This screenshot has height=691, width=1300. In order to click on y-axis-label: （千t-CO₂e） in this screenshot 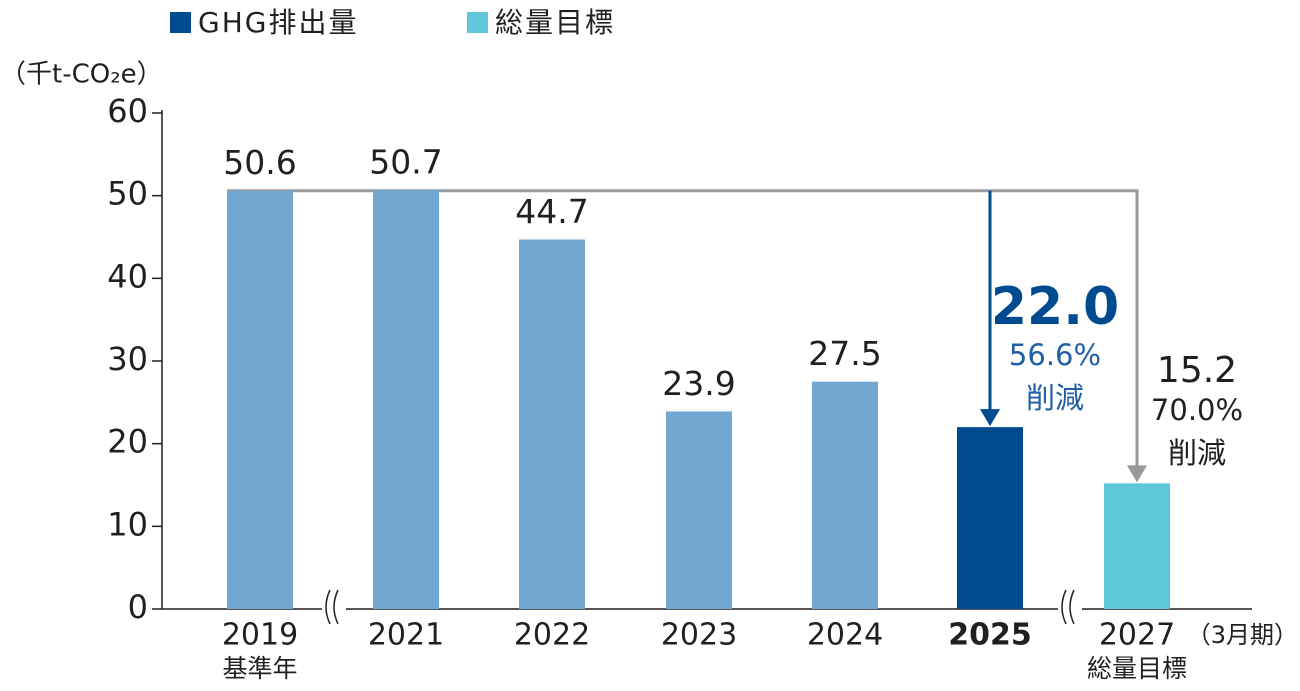, I will do `click(81, 75)`.